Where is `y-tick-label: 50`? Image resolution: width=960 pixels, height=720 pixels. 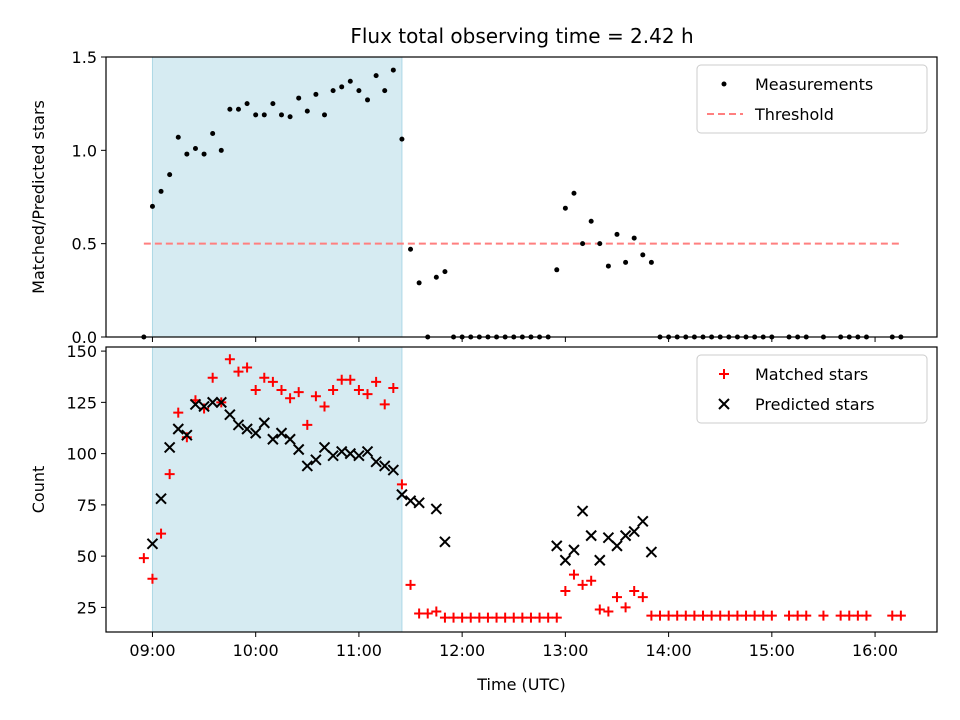
y-tick-label: 50 is located at coordinates (87, 556).